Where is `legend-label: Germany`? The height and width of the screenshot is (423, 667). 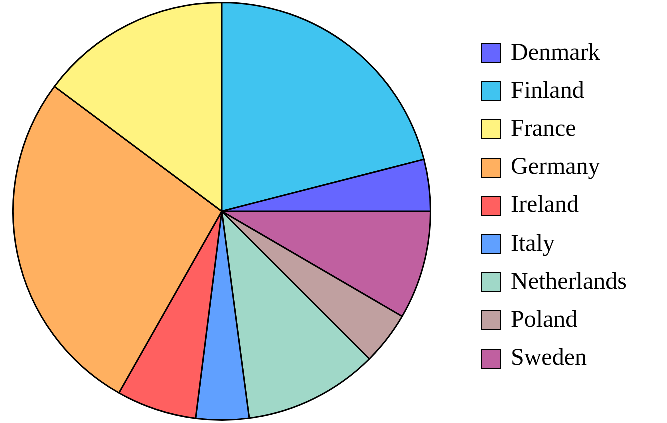 legend-label: Germany is located at coordinates (555, 168).